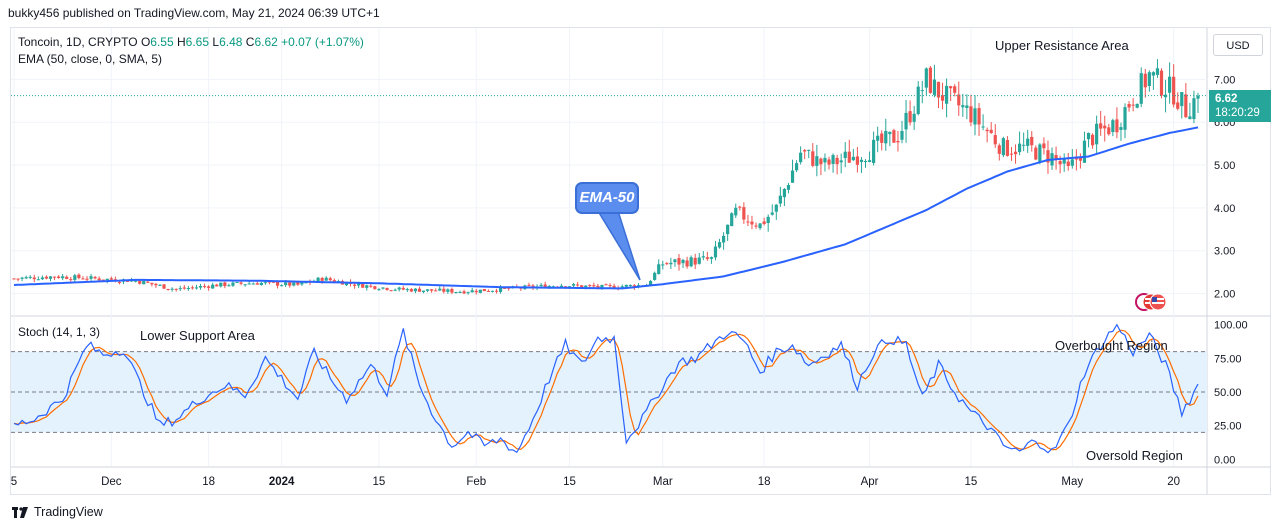 Image resolution: width=1281 pixels, height=530 pixels. Describe the element at coordinates (1134, 455) in the screenshot. I see `oversold-label: Oversold Region` at that location.